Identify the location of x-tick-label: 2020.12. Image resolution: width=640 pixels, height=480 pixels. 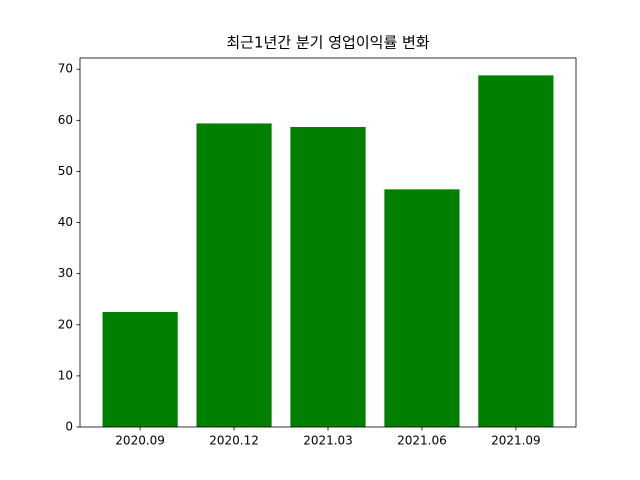
(234, 441).